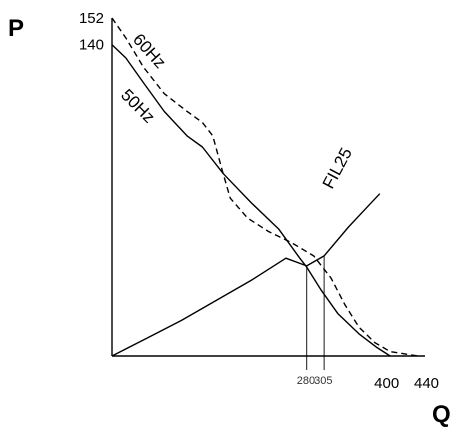 This screenshot has width=459, height=430. What do you see at coordinates (16, 28) in the screenshot?
I see `y-axis-label: P` at bounding box center [16, 28].